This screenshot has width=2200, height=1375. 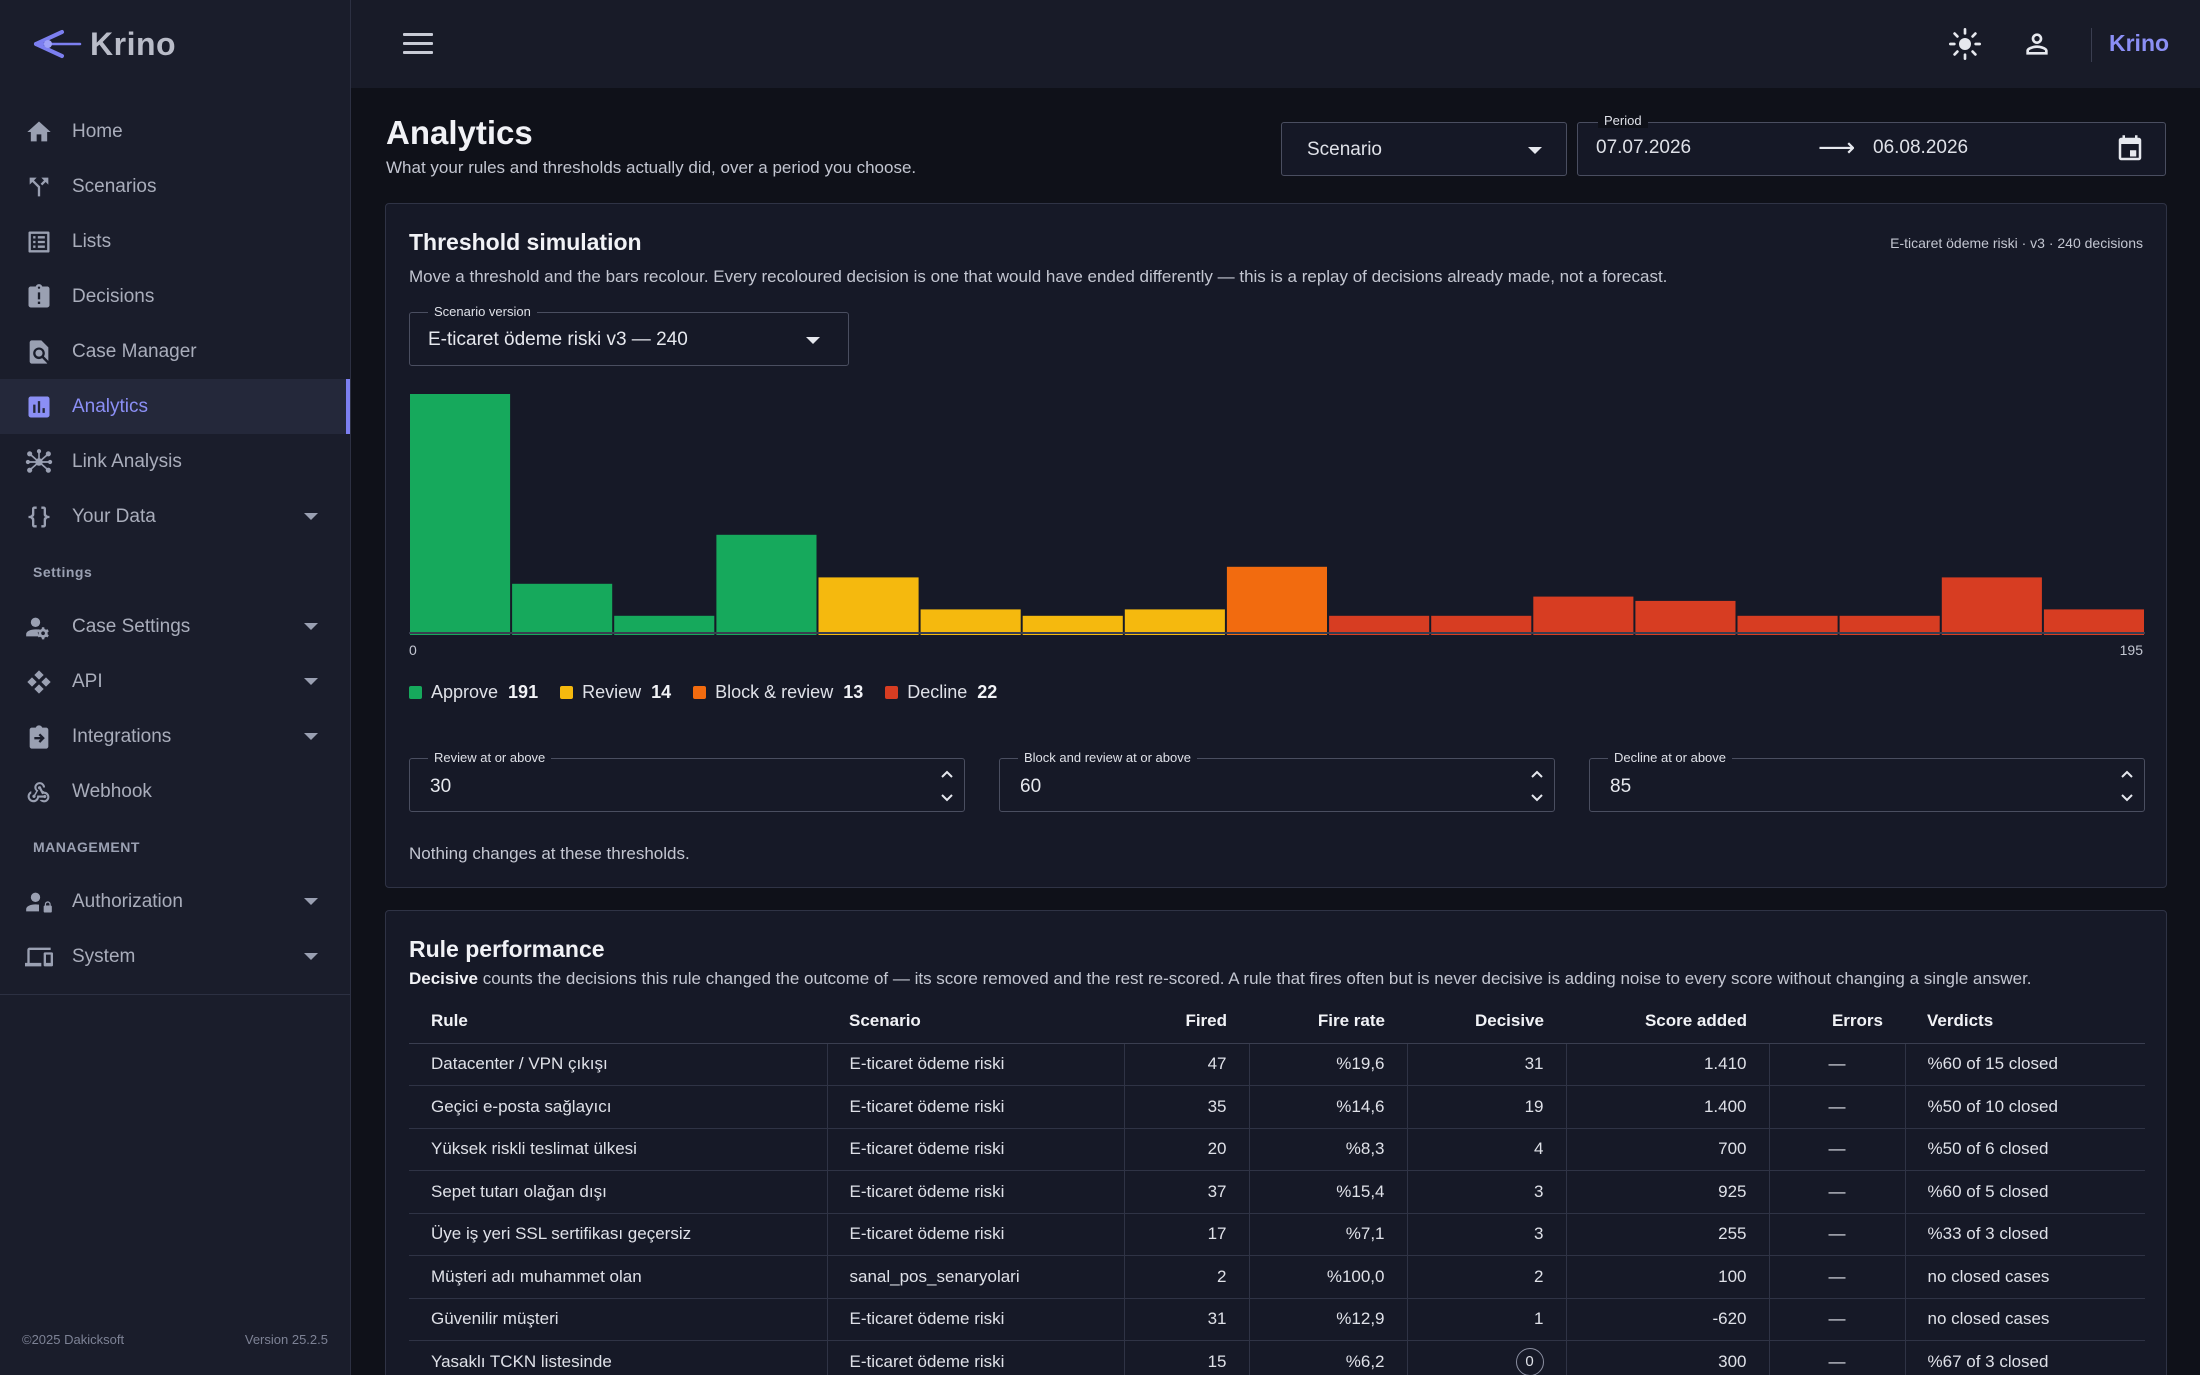 I want to click on decline-threshold-input, so click(x=1867, y=785).